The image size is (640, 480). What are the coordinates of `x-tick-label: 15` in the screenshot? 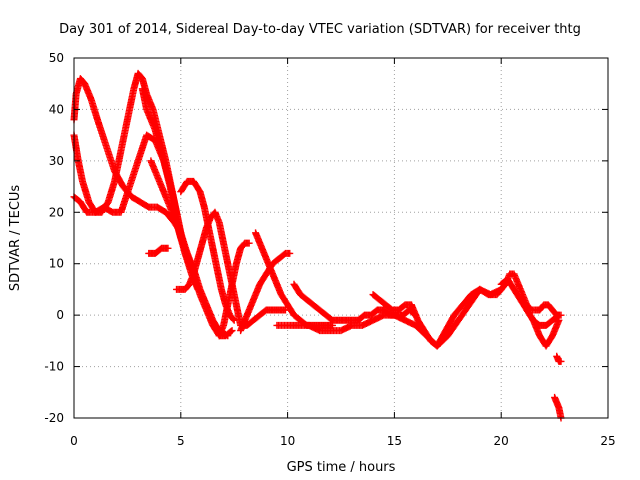 It's located at (394, 441).